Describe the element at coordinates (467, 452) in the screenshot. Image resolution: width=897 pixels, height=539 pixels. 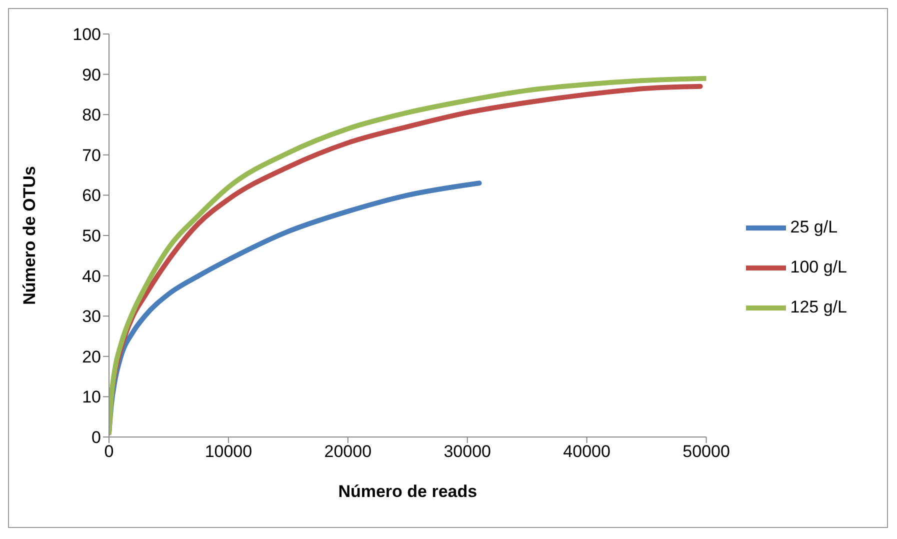
I see `x-tick-label: 30000` at that location.